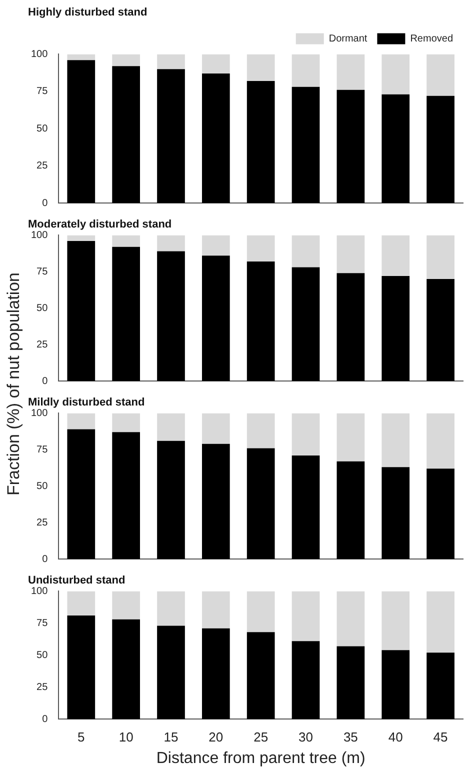  What do you see at coordinates (348, 38) in the screenshot?
I see `legend-label: Dormant` at bounding box center [348, 38].